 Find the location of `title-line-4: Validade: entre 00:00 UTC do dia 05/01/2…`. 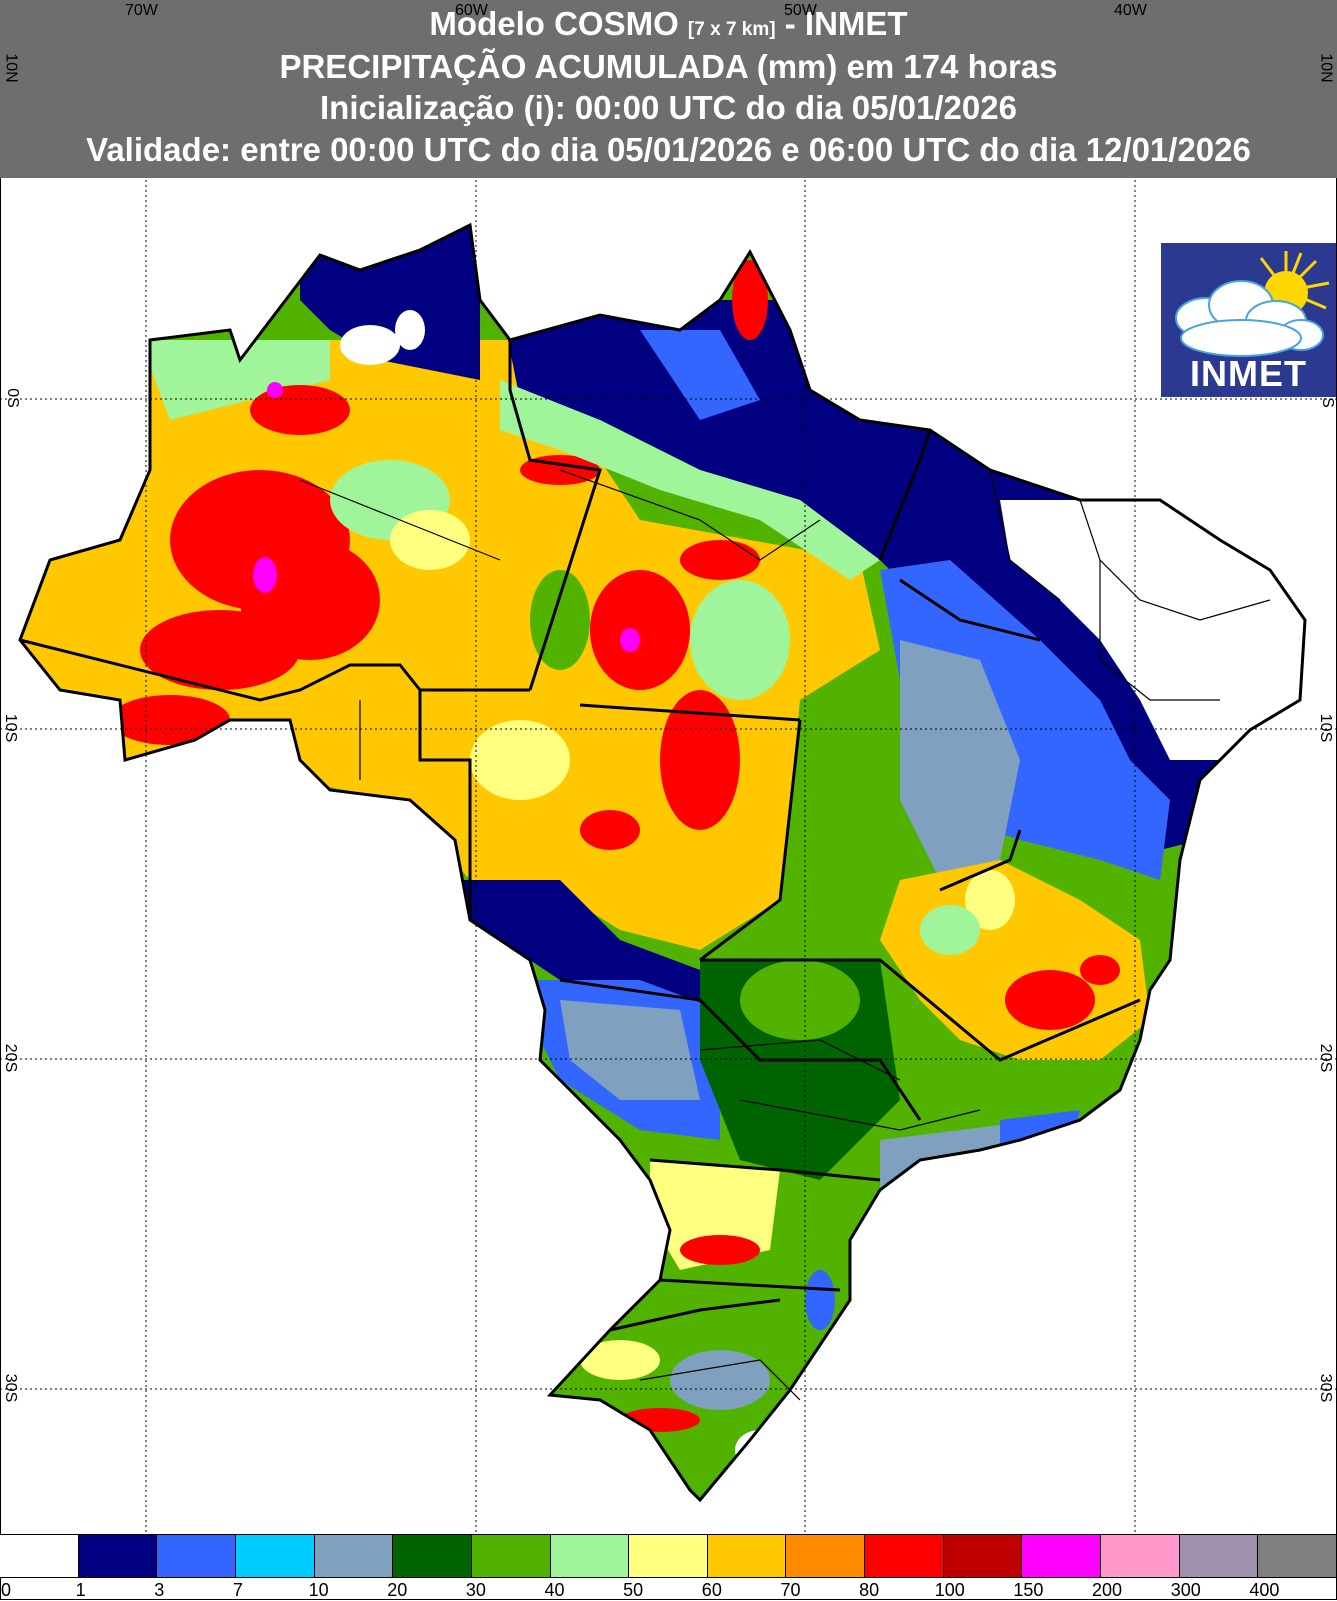

title-line-4: Validade: entre 00:00 UTC do dia 05/01/2… is located at coordinates (668, 149).